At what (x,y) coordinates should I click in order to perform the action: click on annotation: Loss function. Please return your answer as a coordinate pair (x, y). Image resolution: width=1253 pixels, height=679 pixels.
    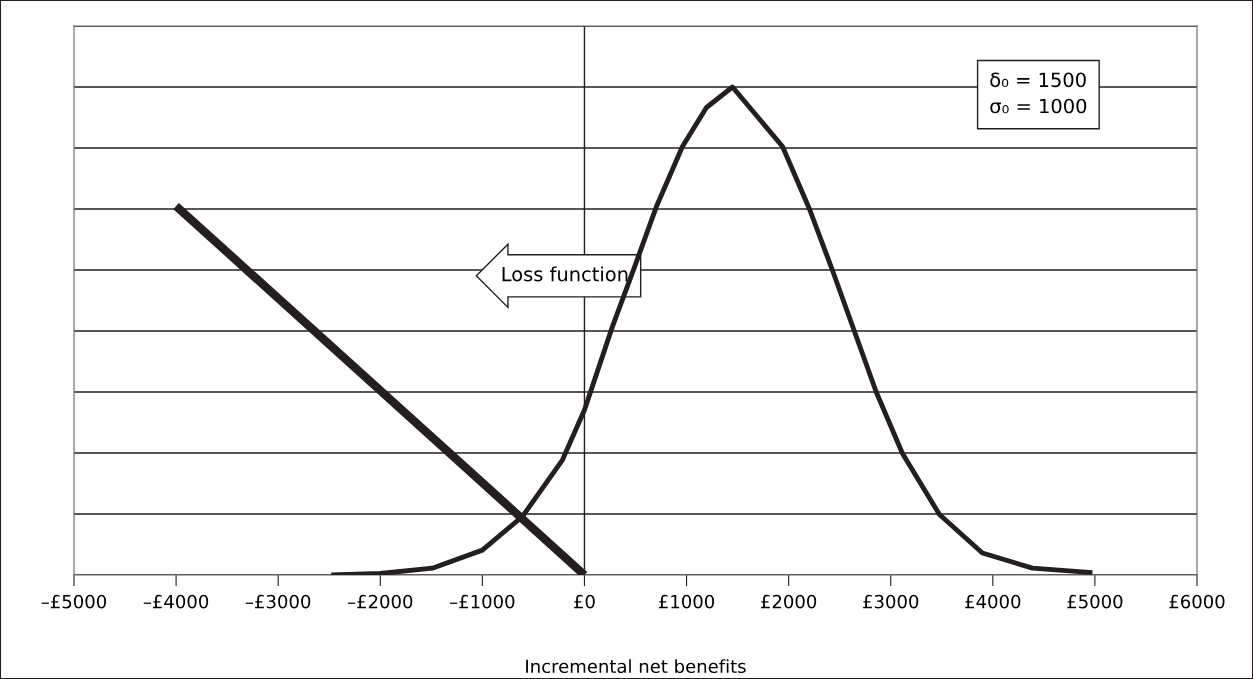
    Looking at the image, I should click on (565, 274).